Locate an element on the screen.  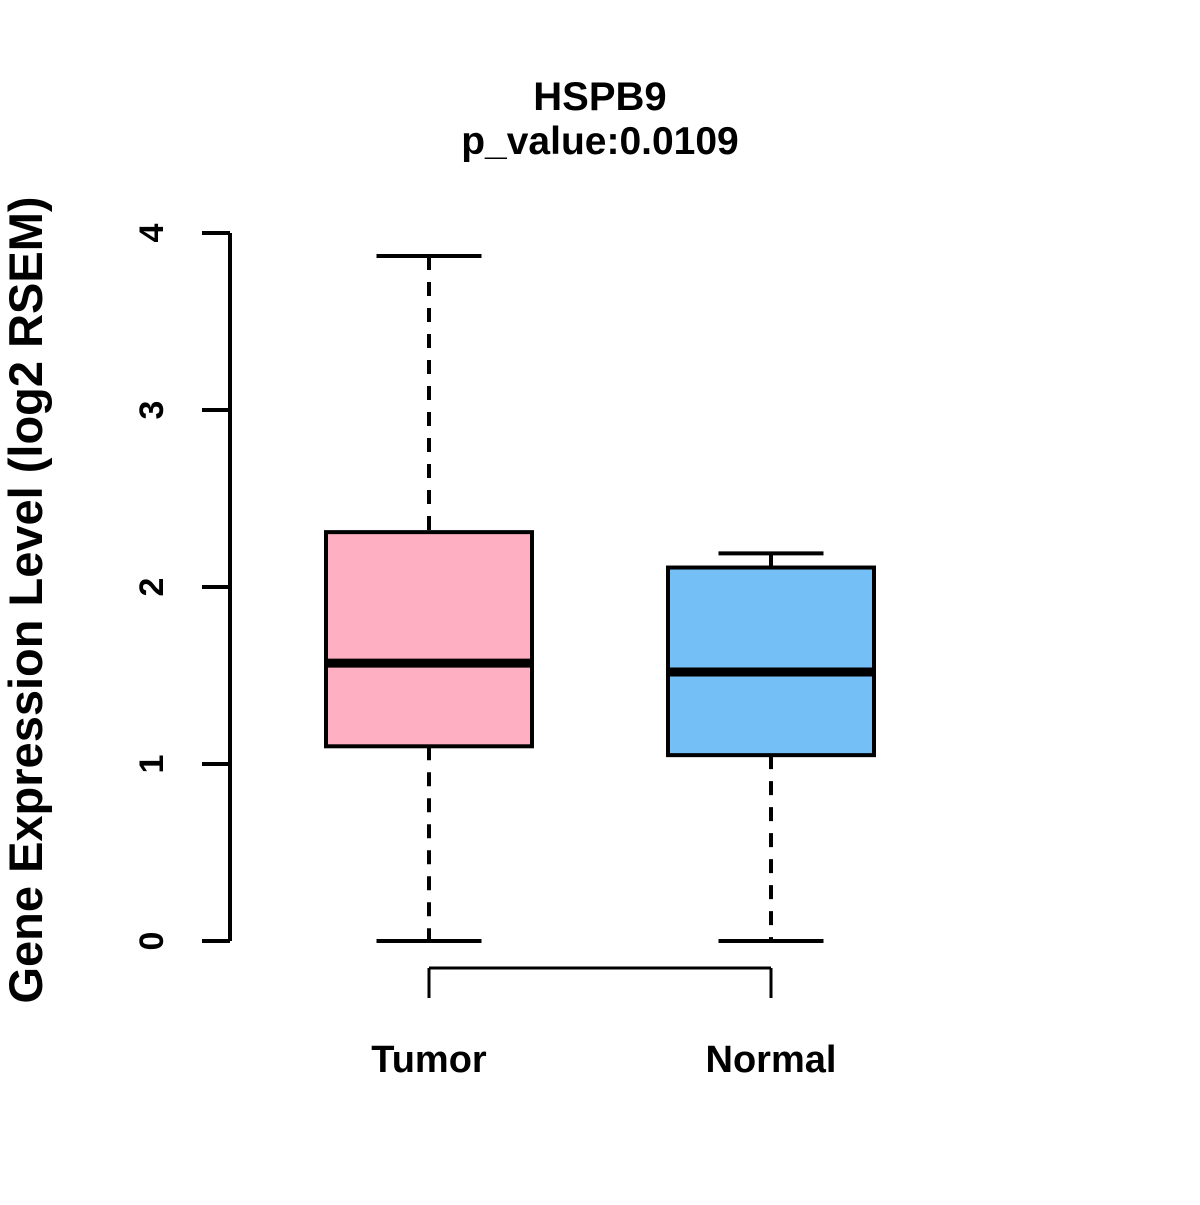
y-tick-label: 0 is located at coordinates (152, 941).